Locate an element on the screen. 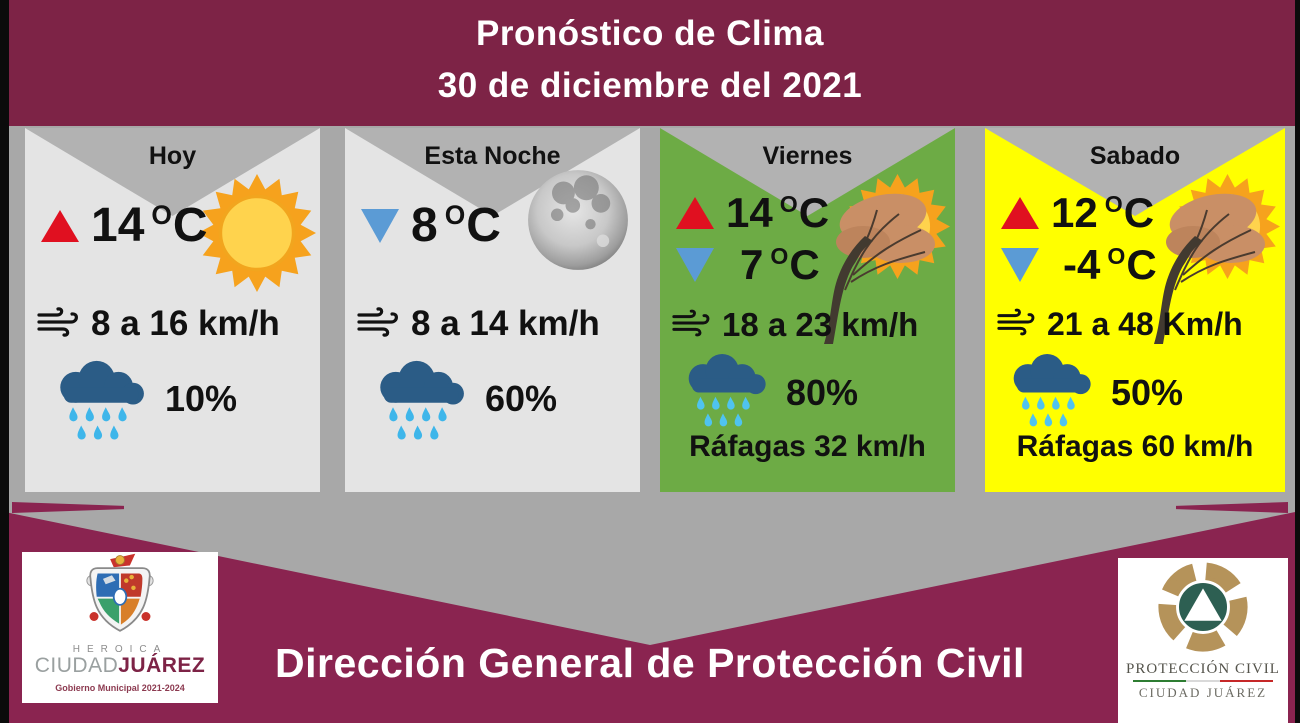 The width and height of the screenshot is (1300, 723). high-temp-value: 12 OC is located at coordinates (1103, 212).